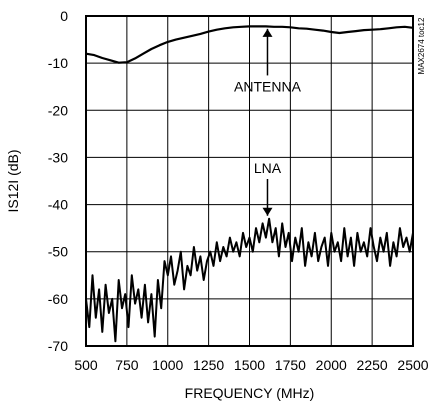 The height and width of the screenshot is (409, 431). Describe the element at coordinates (58, 157) in the screenshot. I see `y-tick-label: -30` at that location.